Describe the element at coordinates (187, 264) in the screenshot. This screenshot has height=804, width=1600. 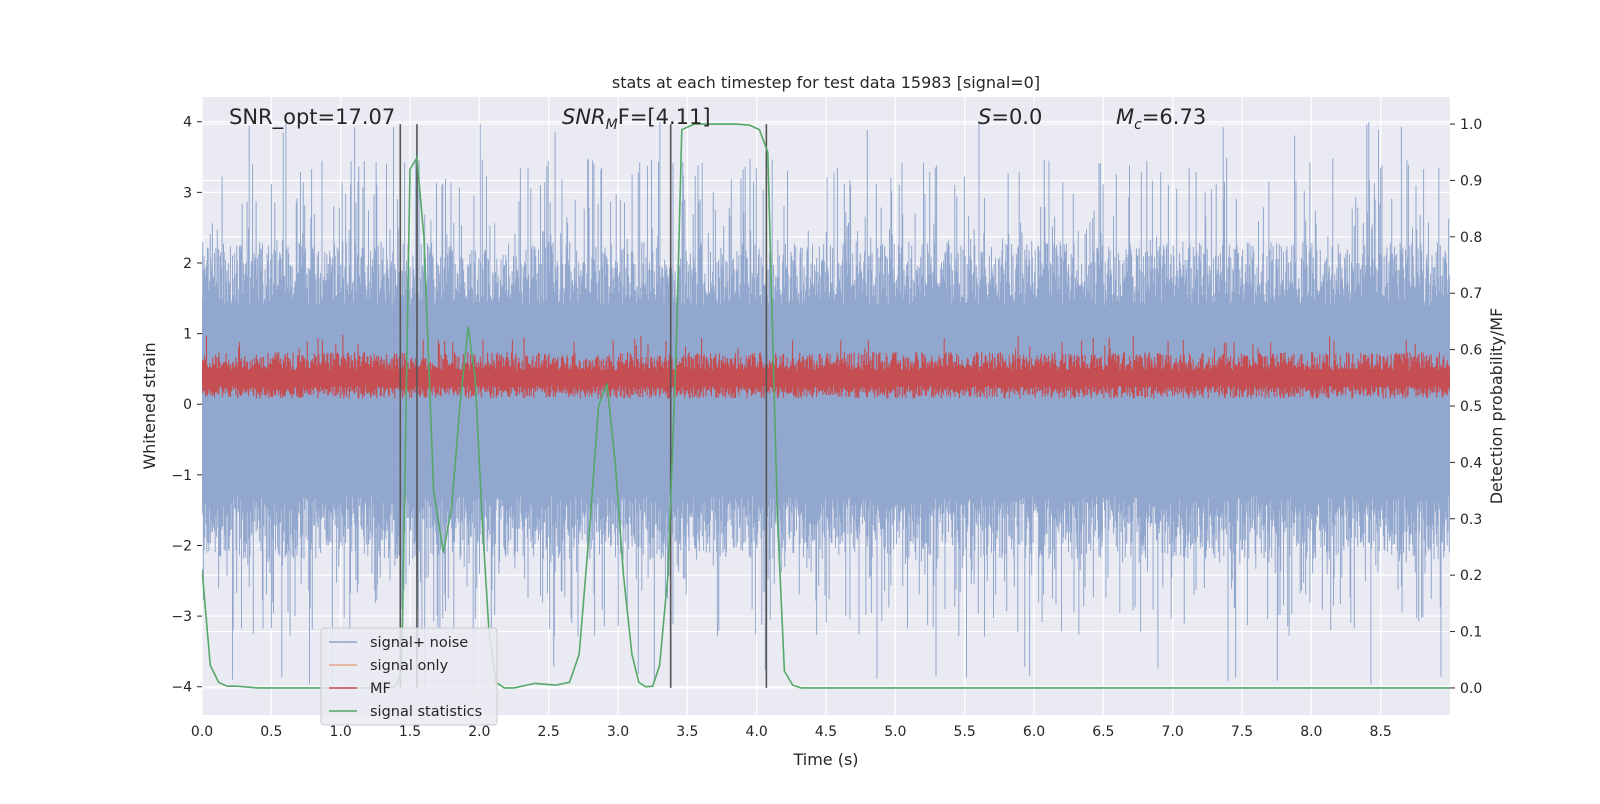
I see `y-tick-label: 2` at that location.